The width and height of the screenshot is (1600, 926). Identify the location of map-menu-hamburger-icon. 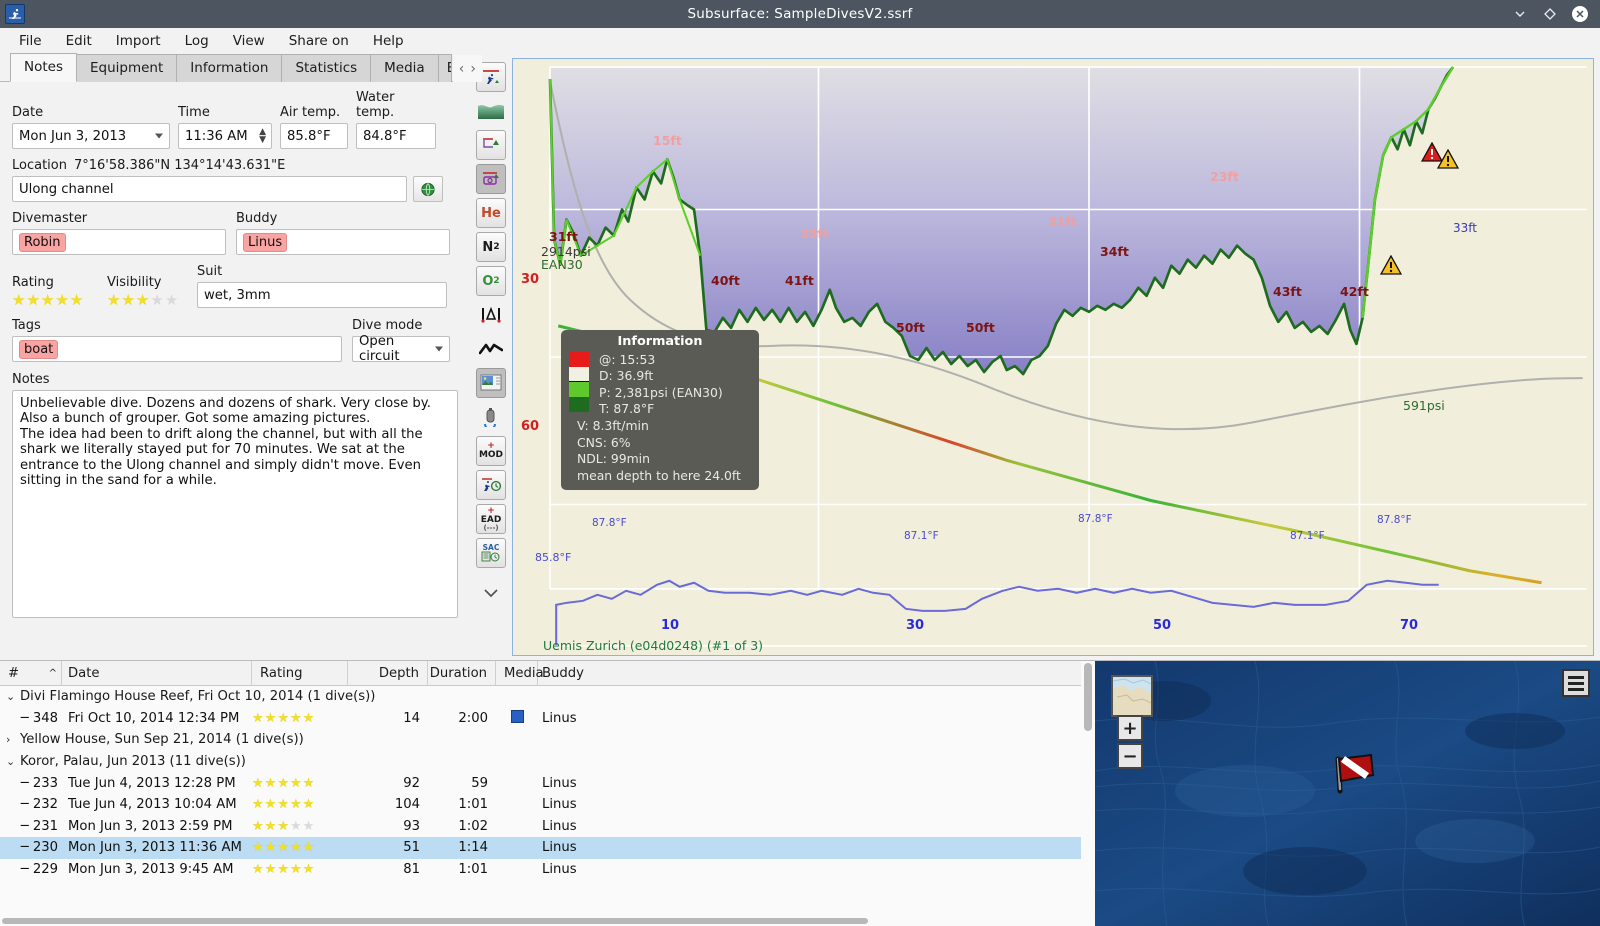
(1576, 683).